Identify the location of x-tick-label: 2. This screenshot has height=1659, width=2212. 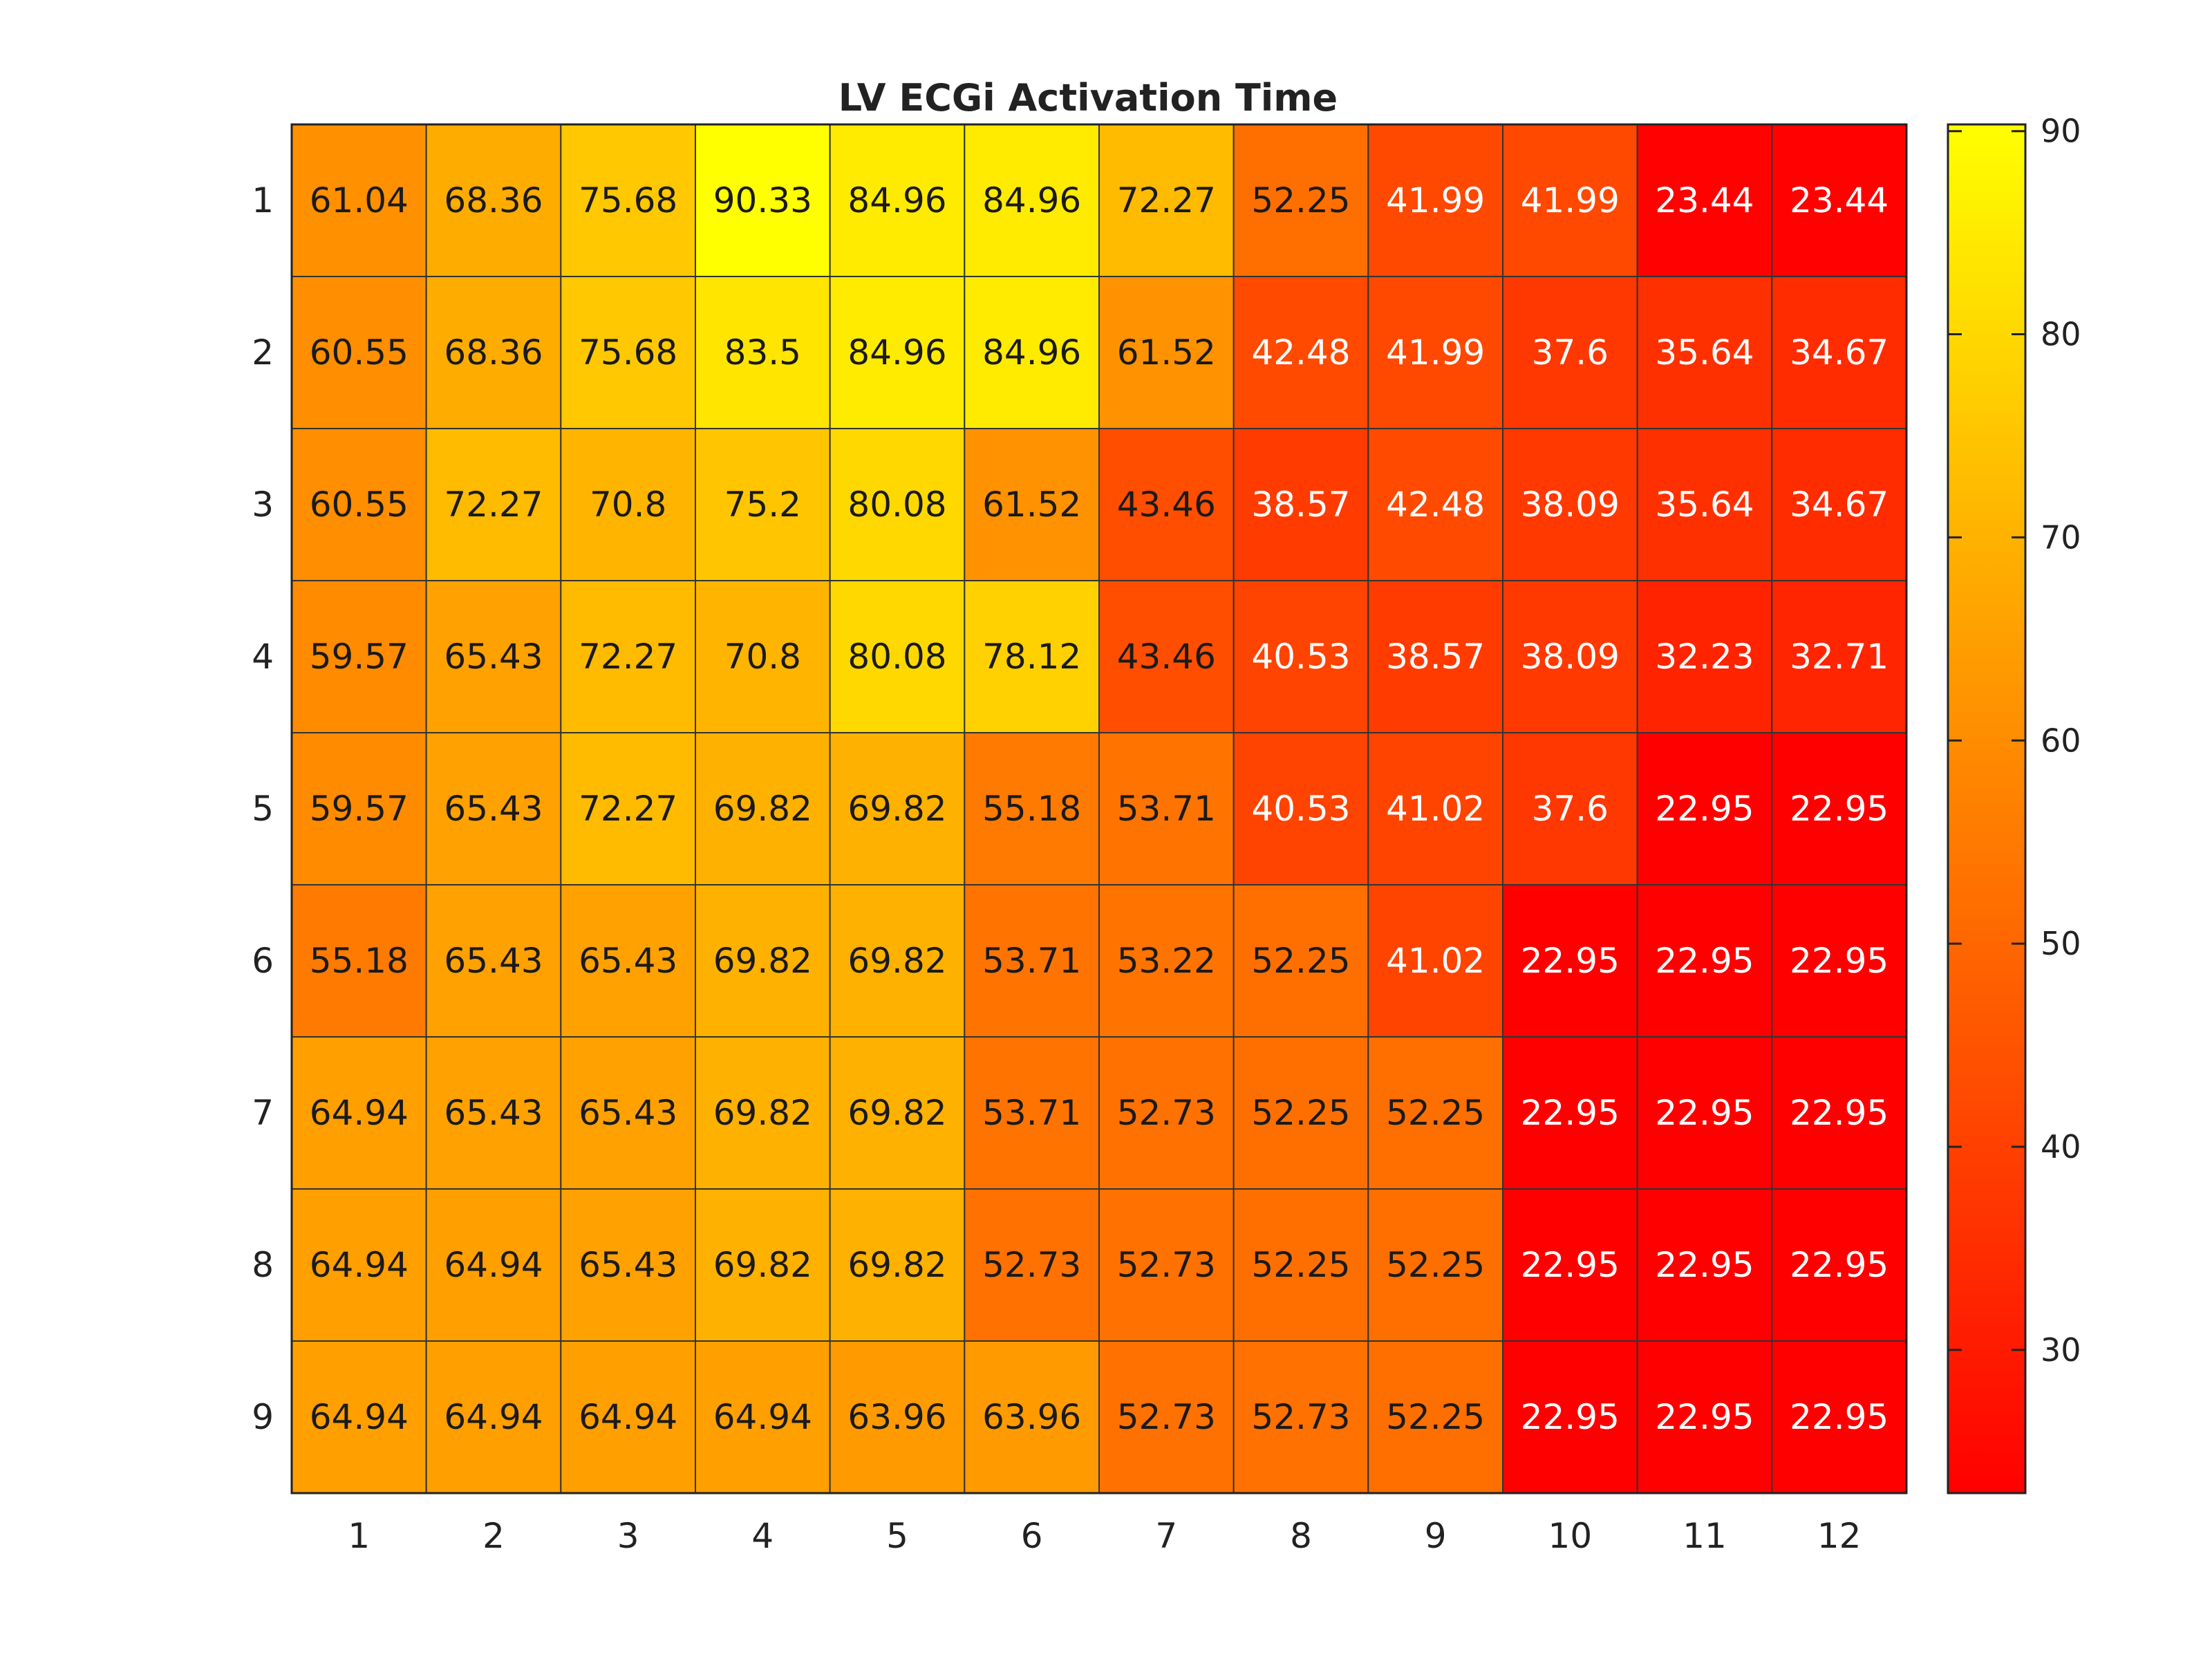
(494, 1536).